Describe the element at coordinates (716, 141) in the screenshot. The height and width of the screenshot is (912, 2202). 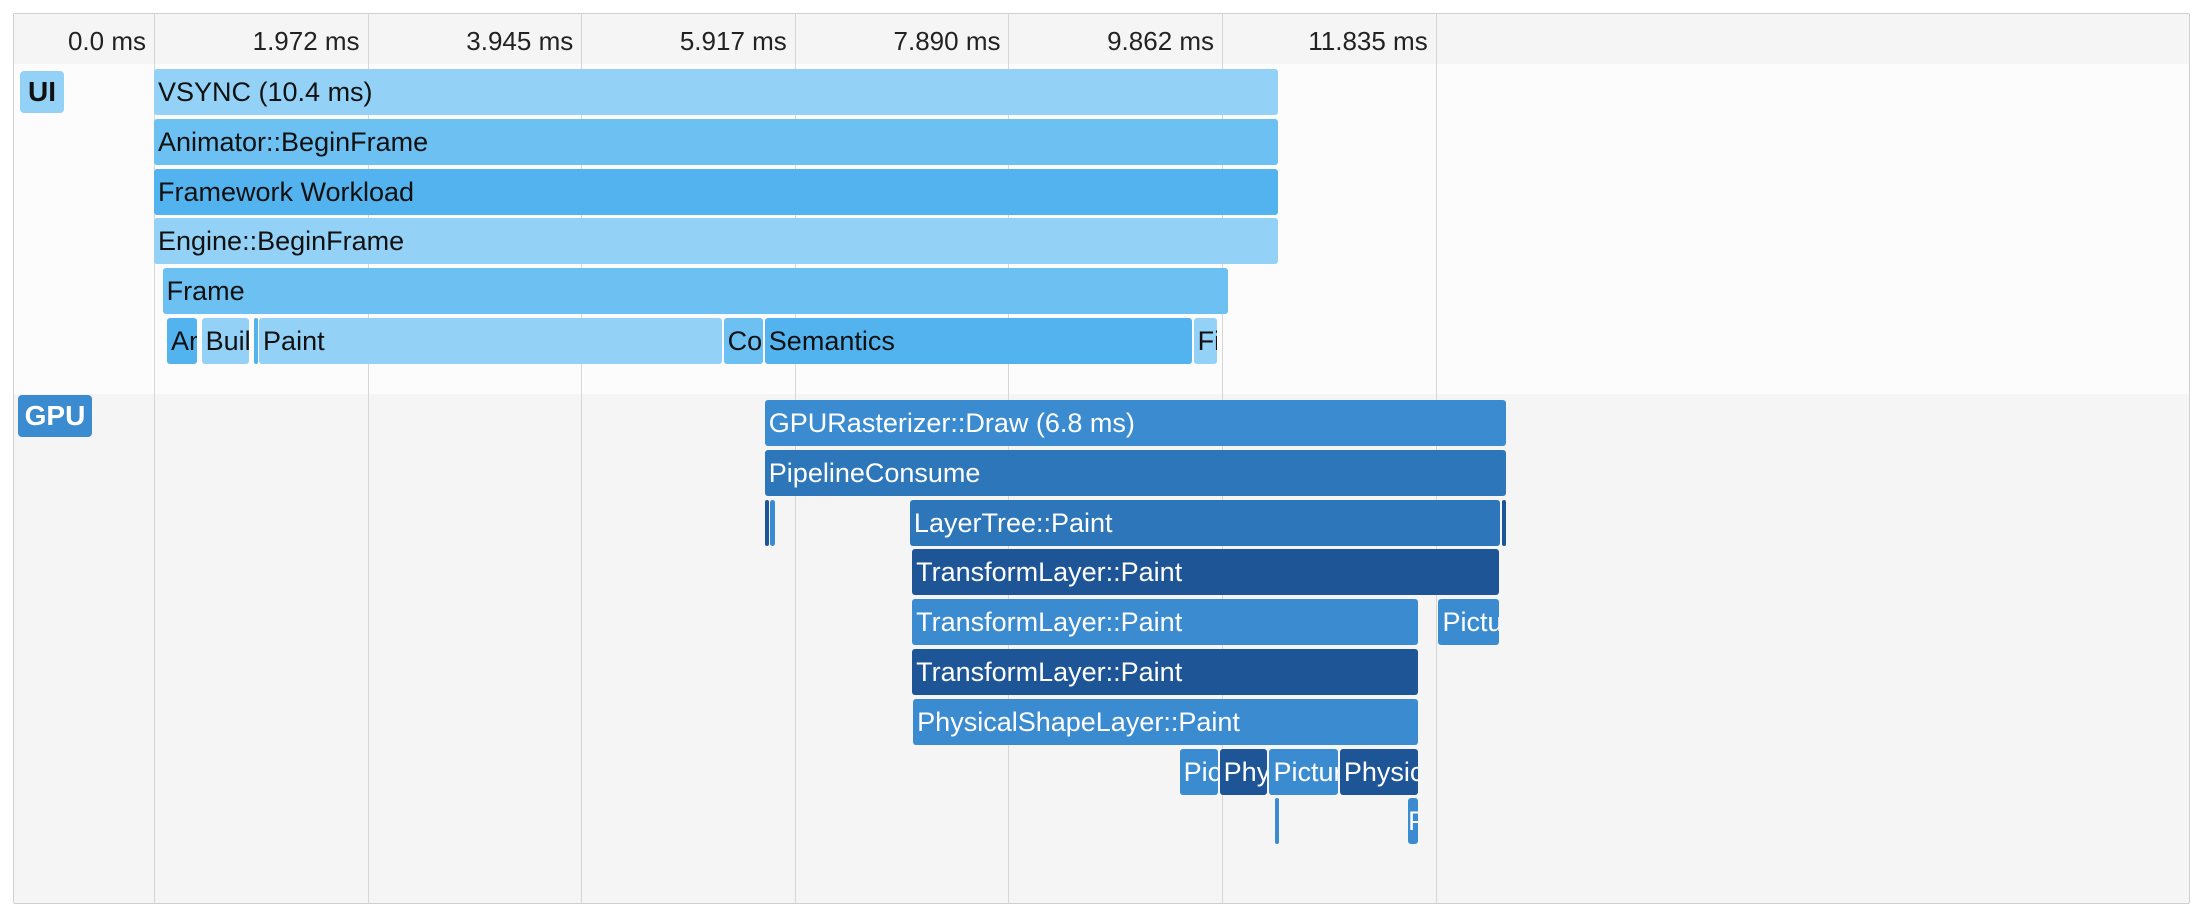
I see `event-bar: Animator::BeginFrame` at that location.